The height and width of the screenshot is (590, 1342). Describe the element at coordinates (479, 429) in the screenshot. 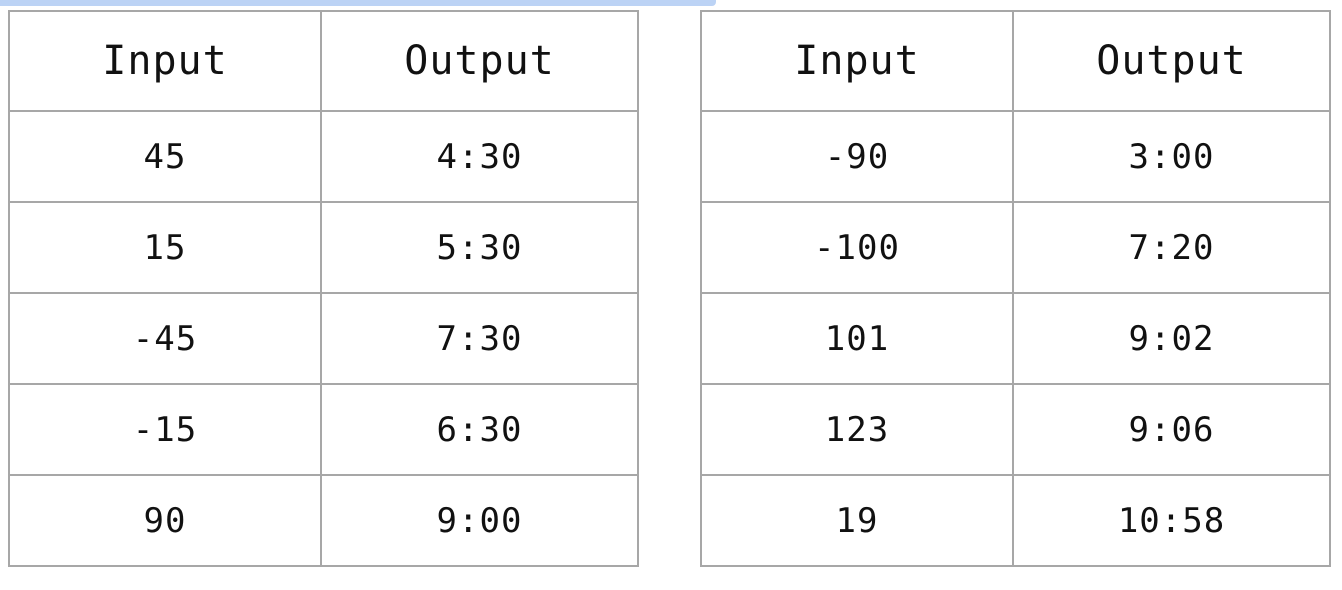

I see `output-cell: 6:30` at that location.